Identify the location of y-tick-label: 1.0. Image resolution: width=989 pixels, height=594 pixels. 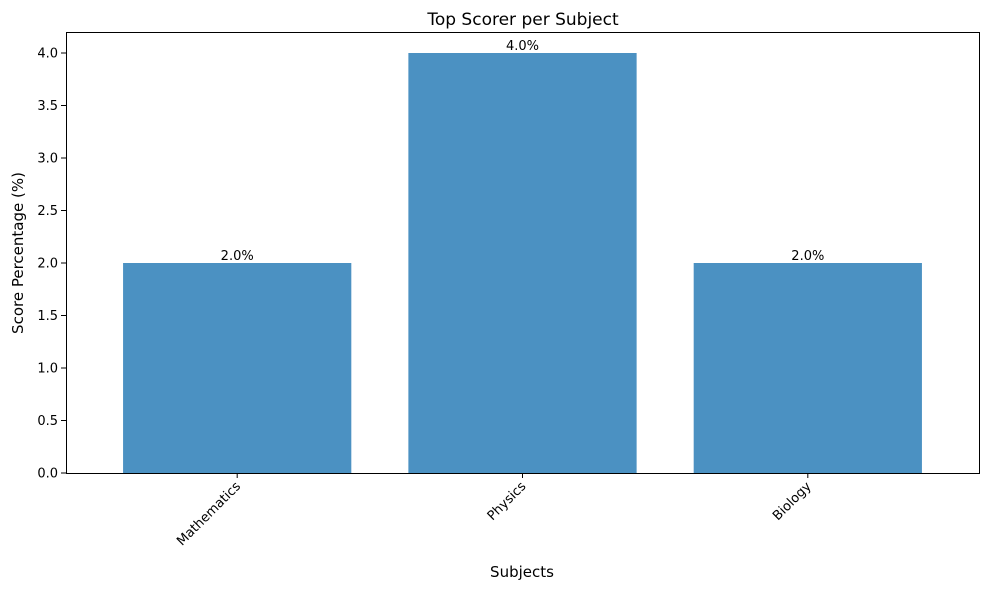
(47, 369).